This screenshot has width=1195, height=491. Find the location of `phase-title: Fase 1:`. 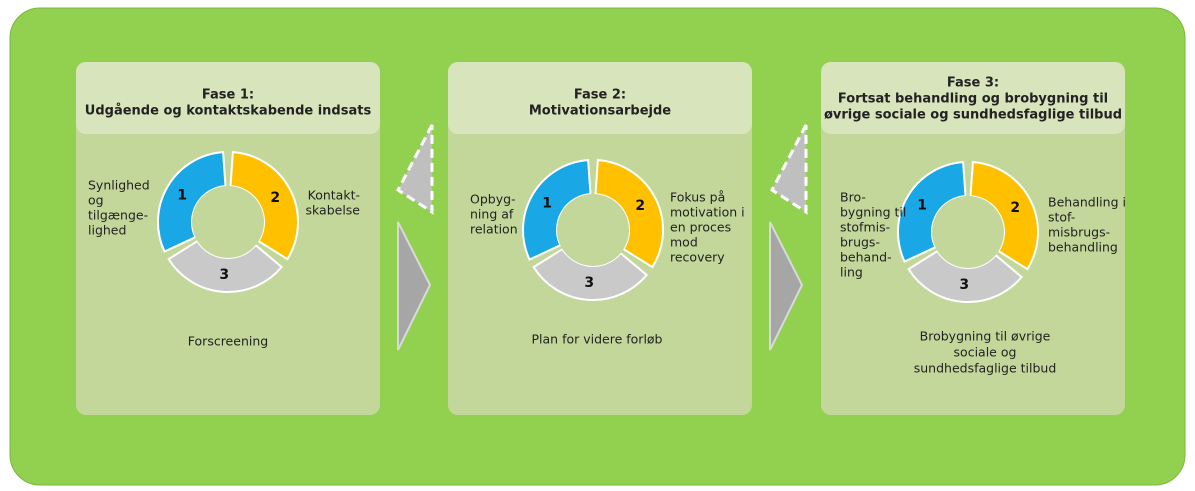

phase-title: Fase 1: is located at coordinates (228, 95).